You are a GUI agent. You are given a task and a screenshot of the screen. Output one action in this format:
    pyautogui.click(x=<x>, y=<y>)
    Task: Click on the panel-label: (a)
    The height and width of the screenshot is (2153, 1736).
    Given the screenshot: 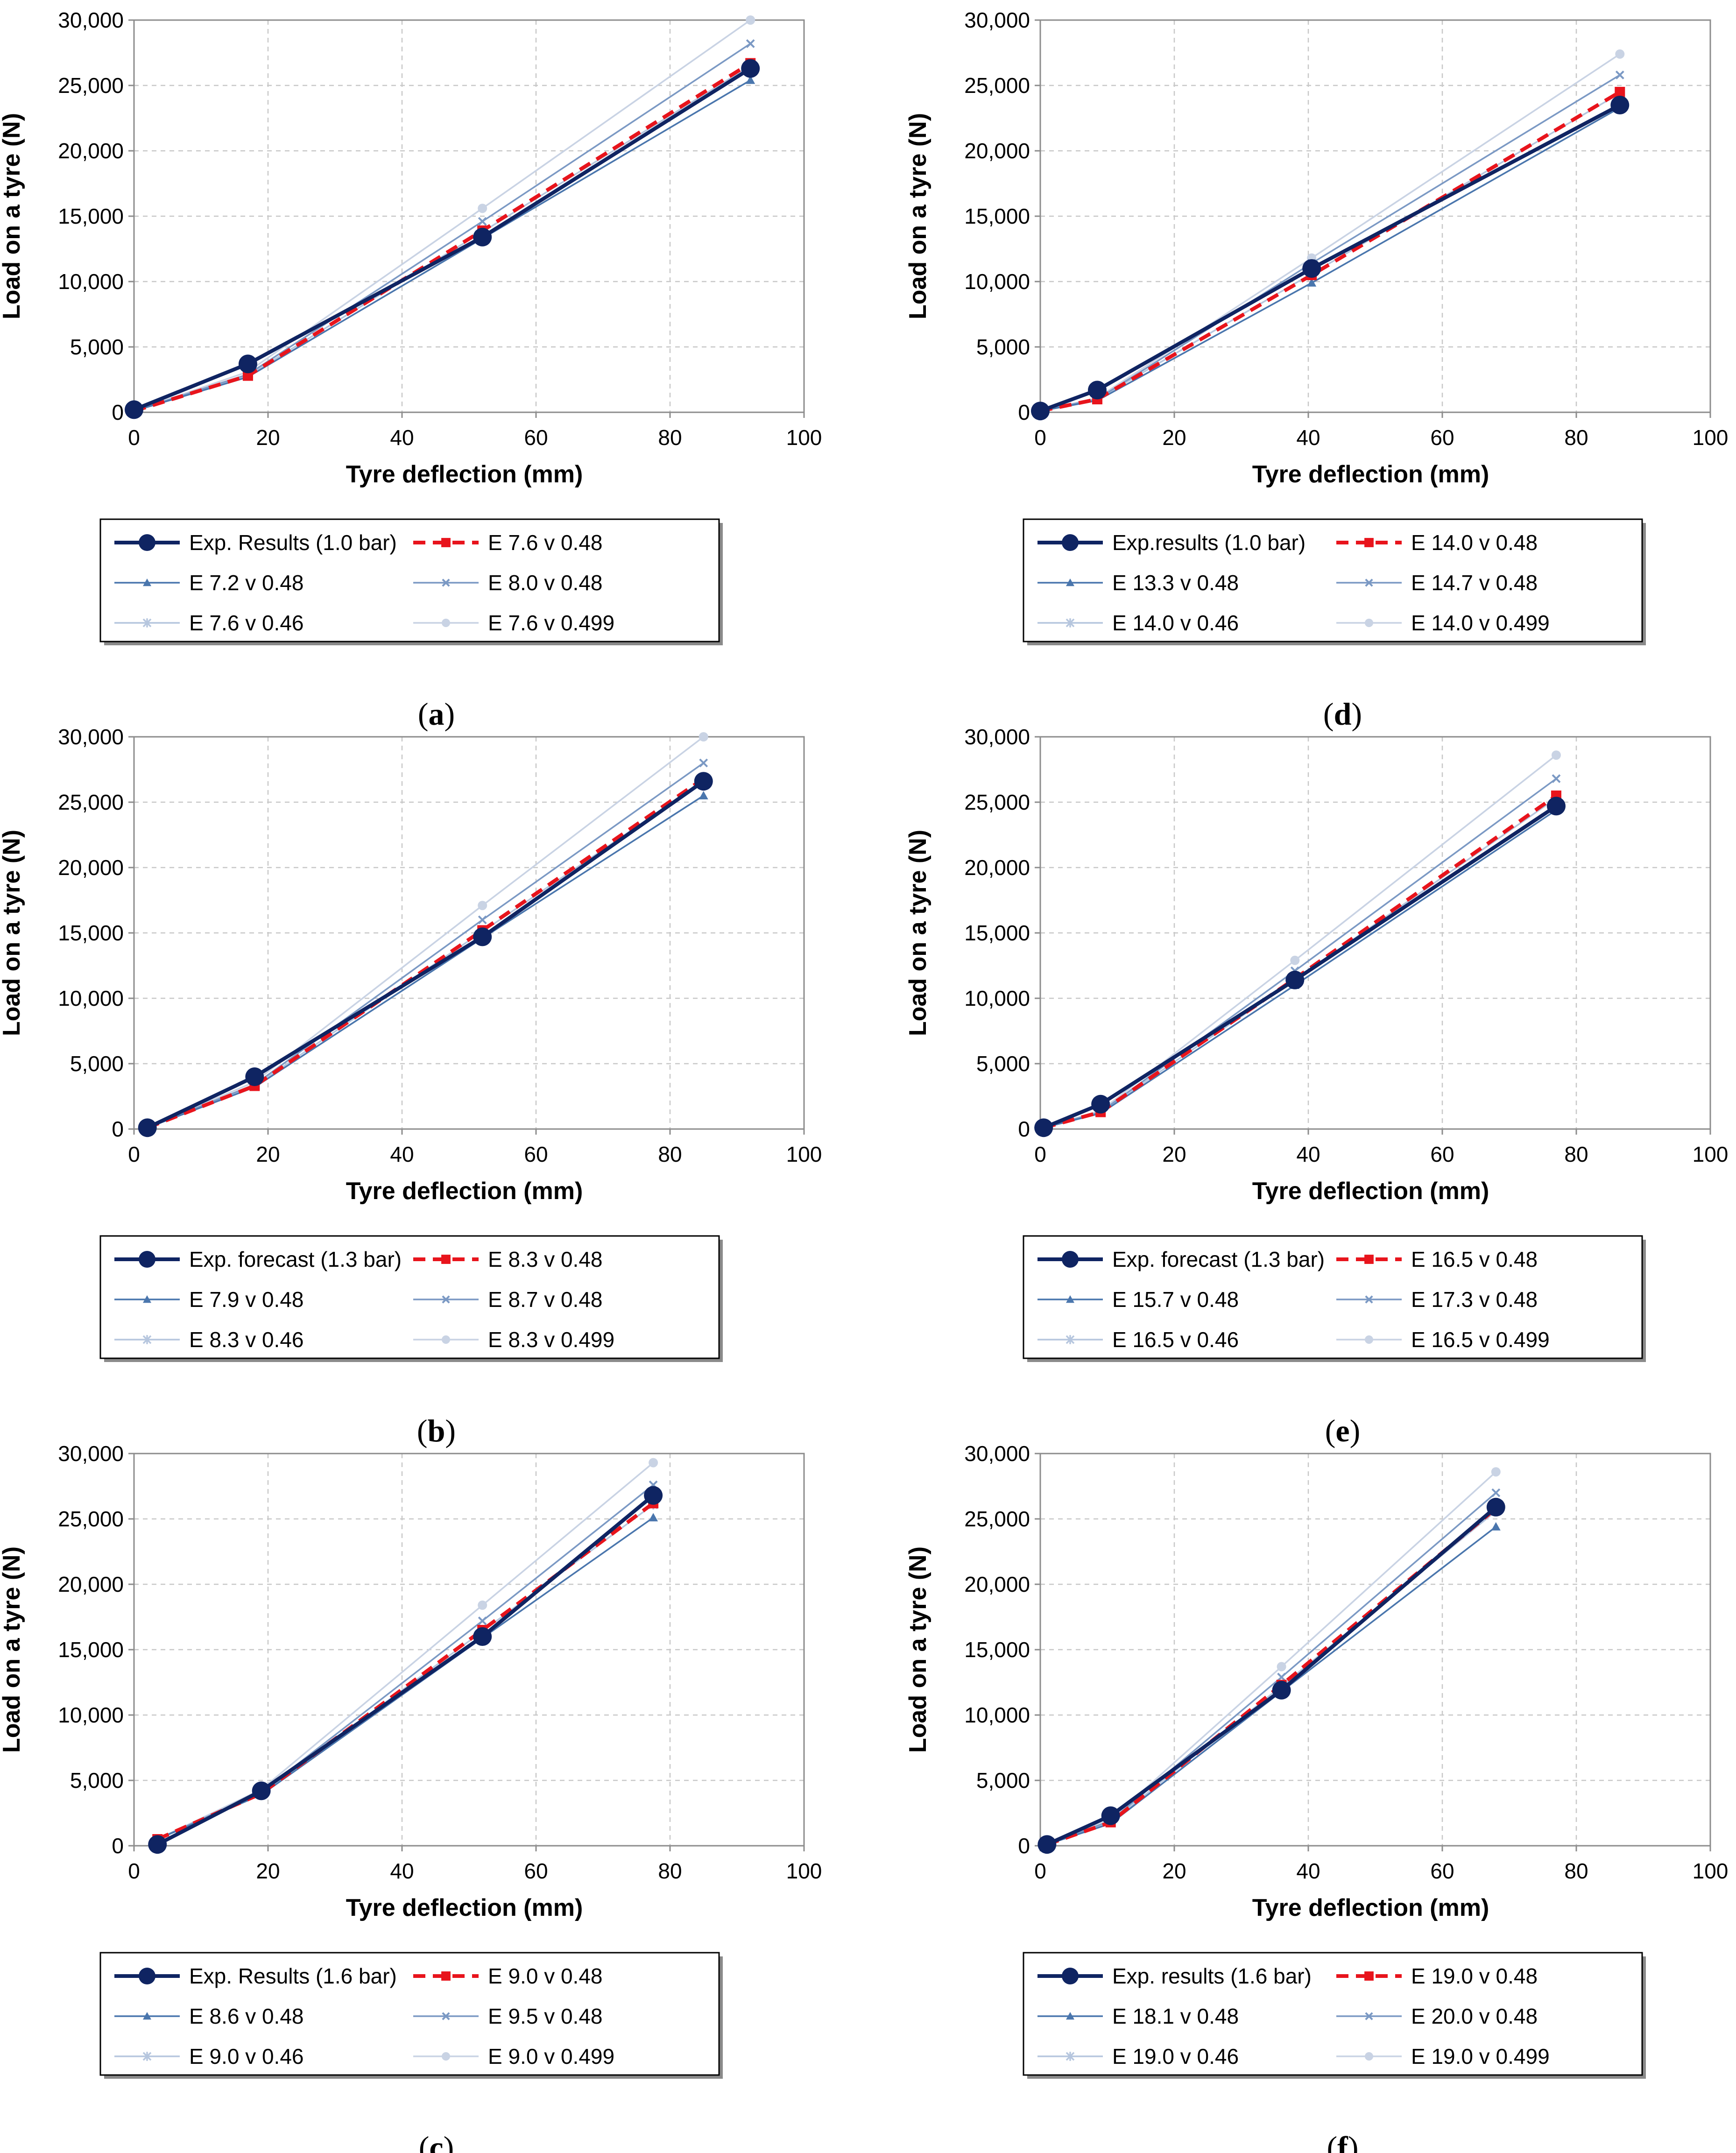 What is the action you would take?
    pyautogui.click(x=436, y=714)
    